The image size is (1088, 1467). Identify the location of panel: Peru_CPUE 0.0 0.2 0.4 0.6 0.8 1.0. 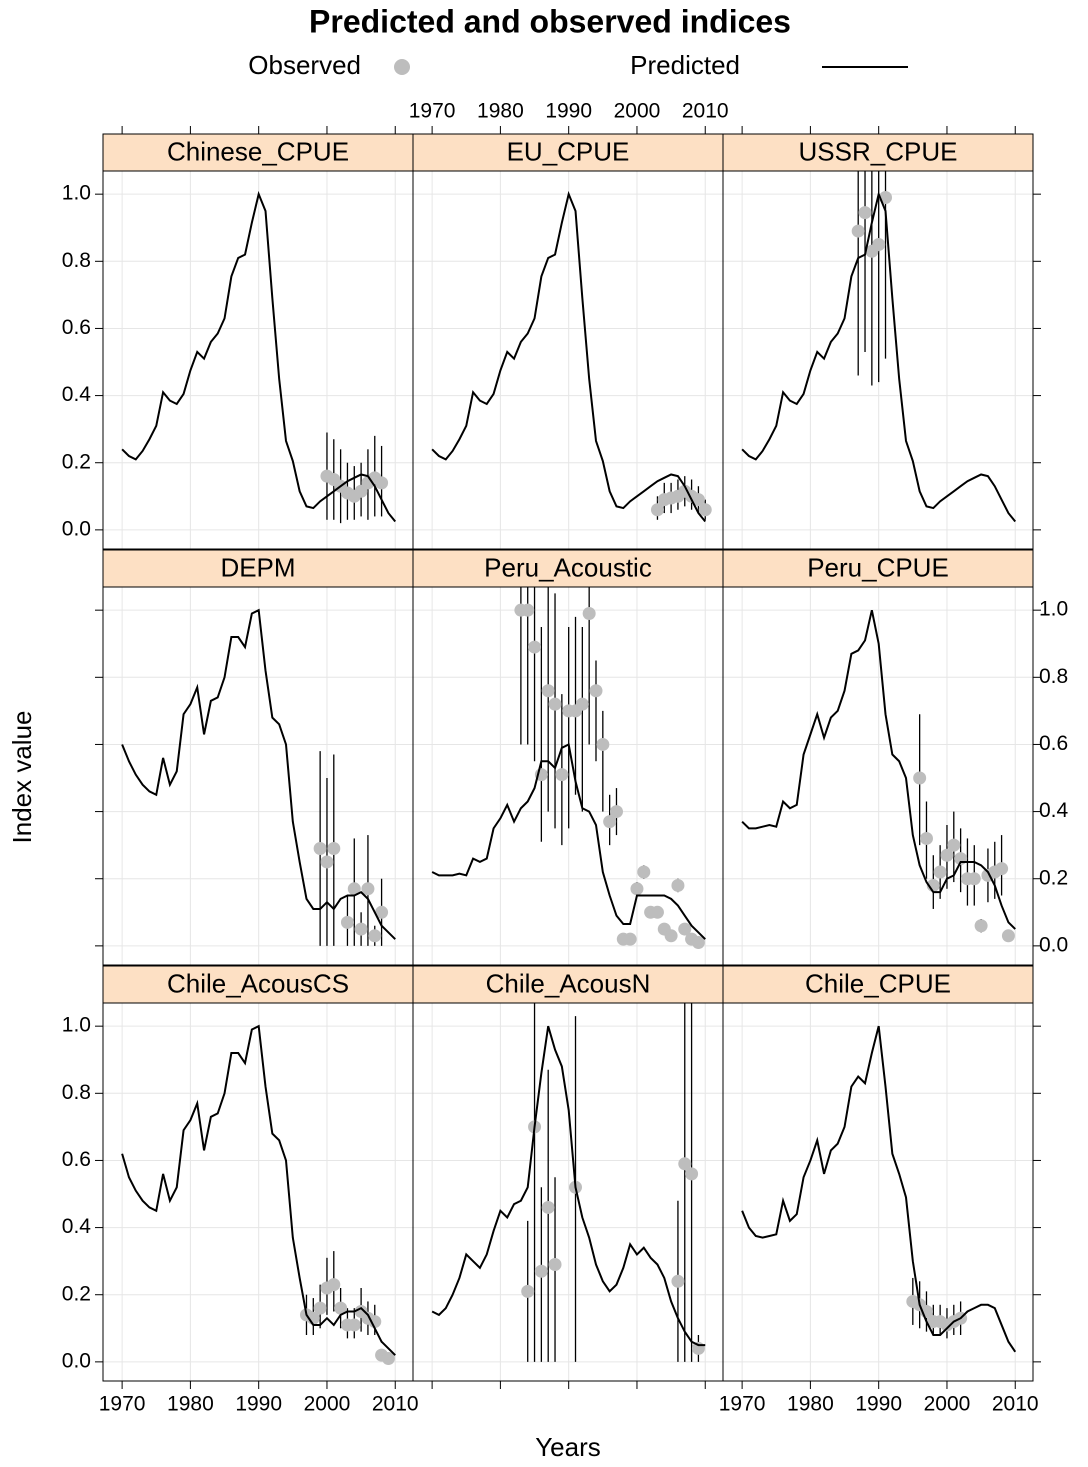
(895, 757).